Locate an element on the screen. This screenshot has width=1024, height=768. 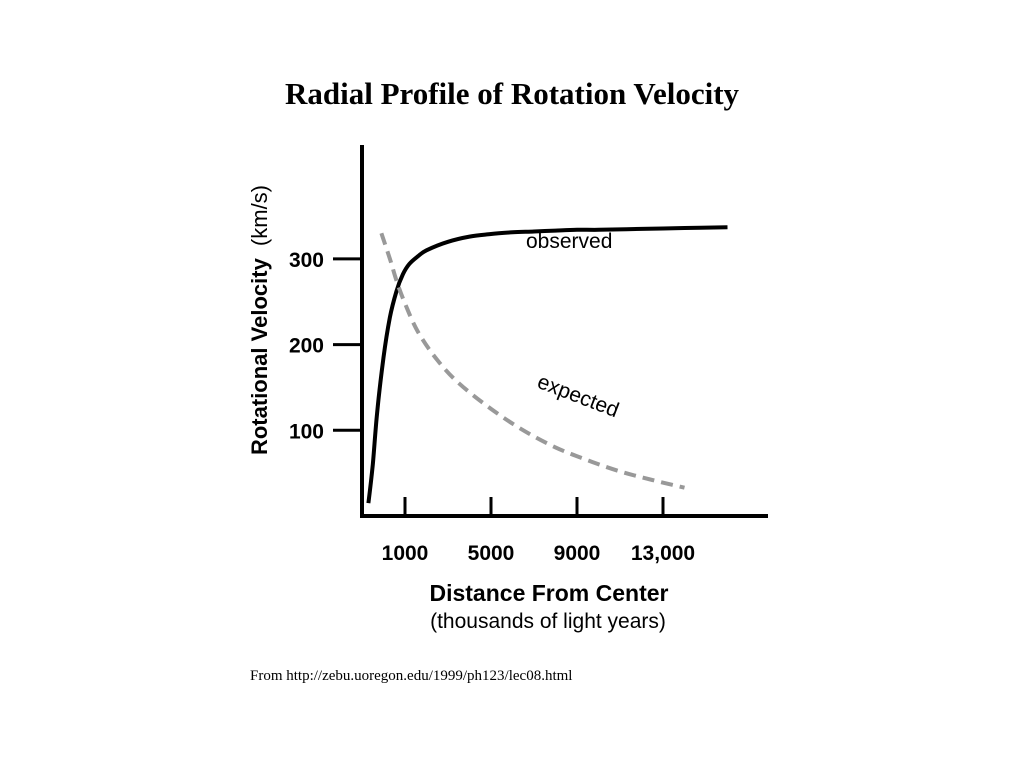
slide-title: Radial Profile of Rotation Velocity is located at coordinates (512, 93).